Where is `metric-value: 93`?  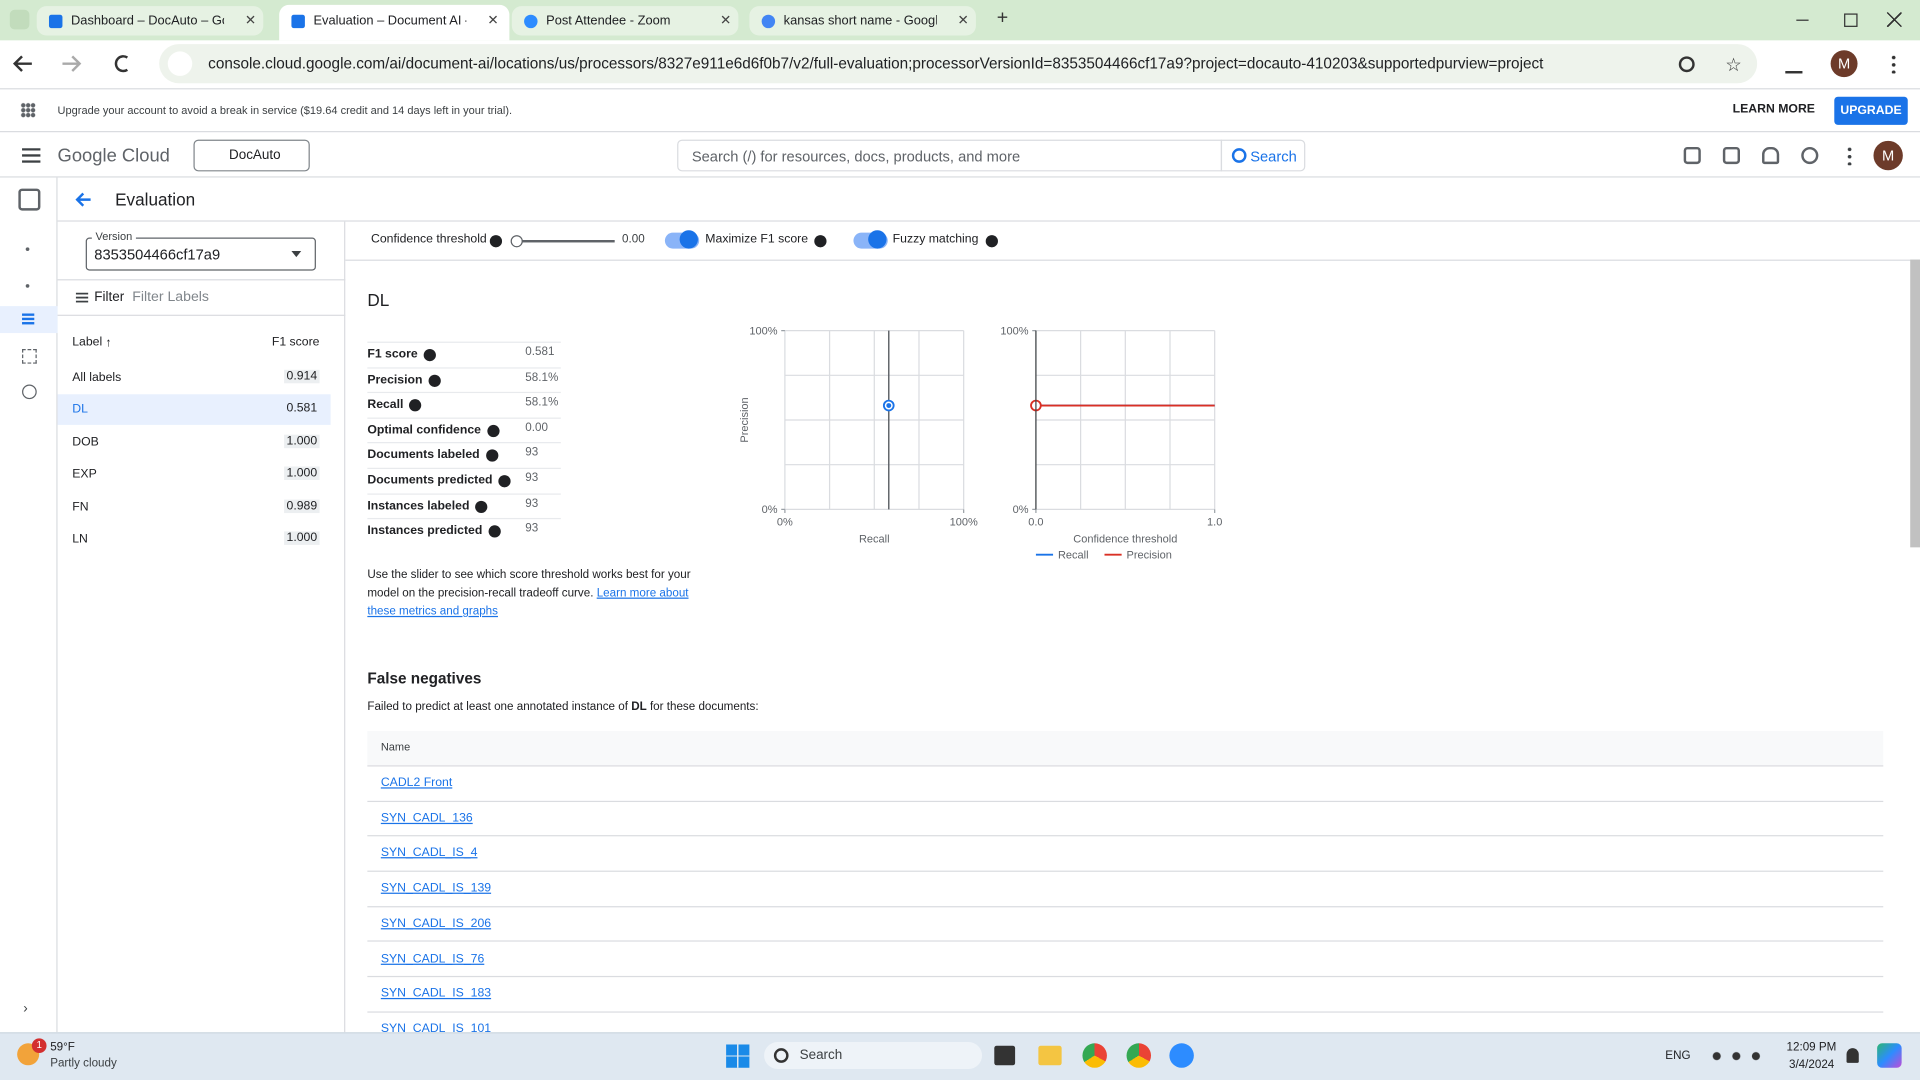
metric-value: 93 is located at coordinates (532, 503).